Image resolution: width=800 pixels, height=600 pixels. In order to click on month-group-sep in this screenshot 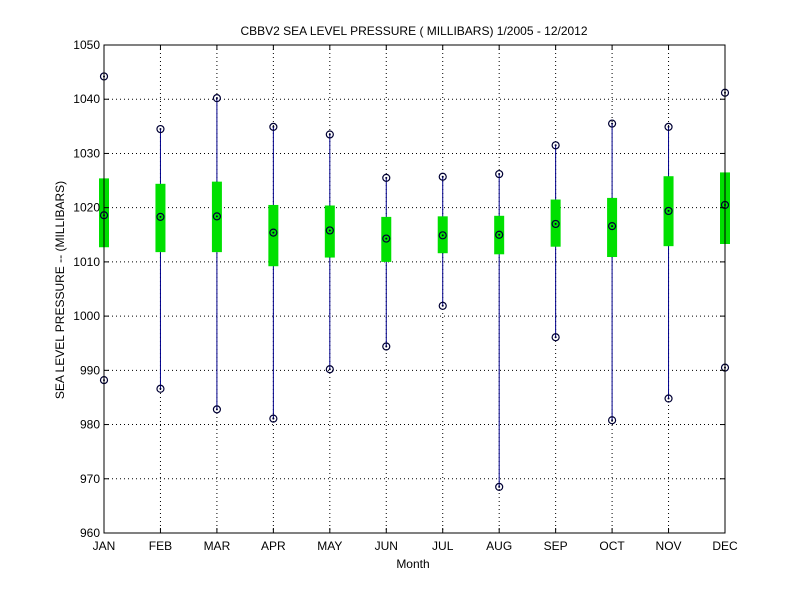, I will do `click(555, 241)`.